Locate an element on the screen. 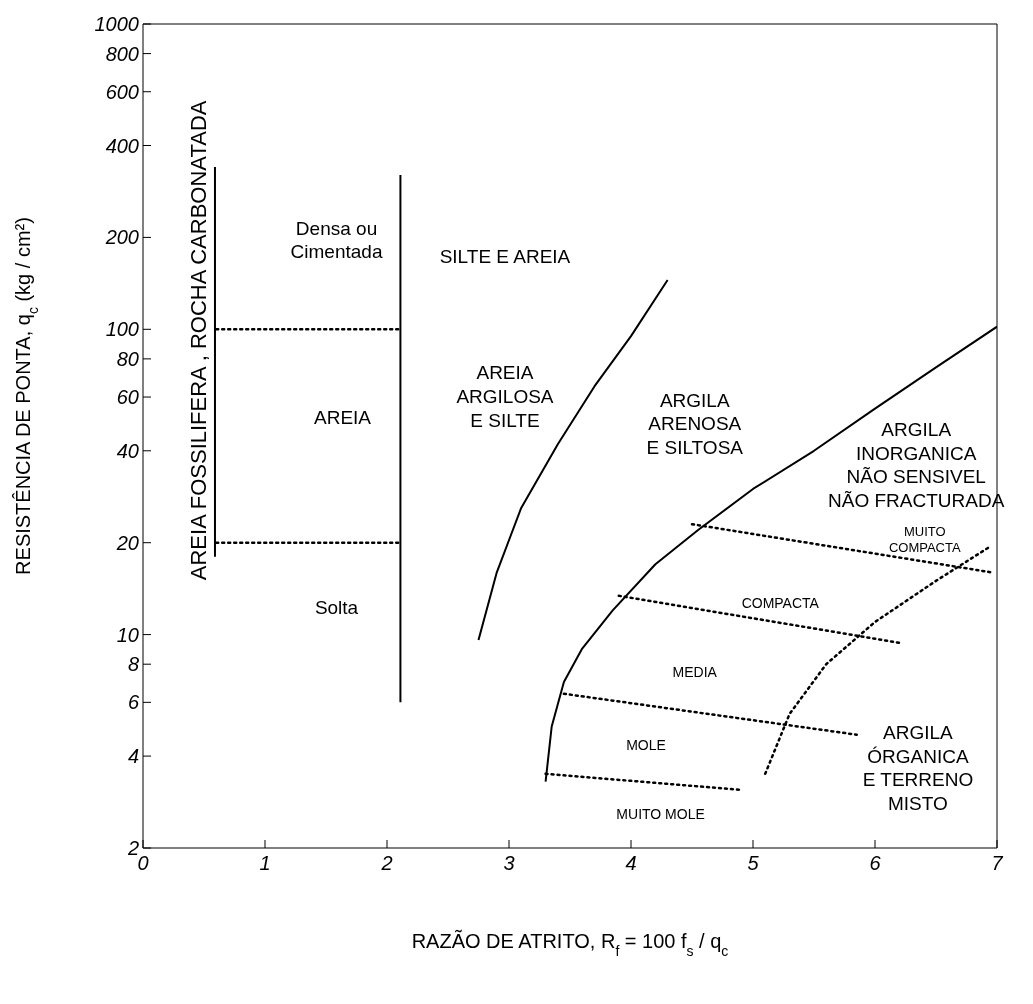 This screenshot has height=1004, width=1033. y-tick-label: 600 is located at coordinates (122, 91).